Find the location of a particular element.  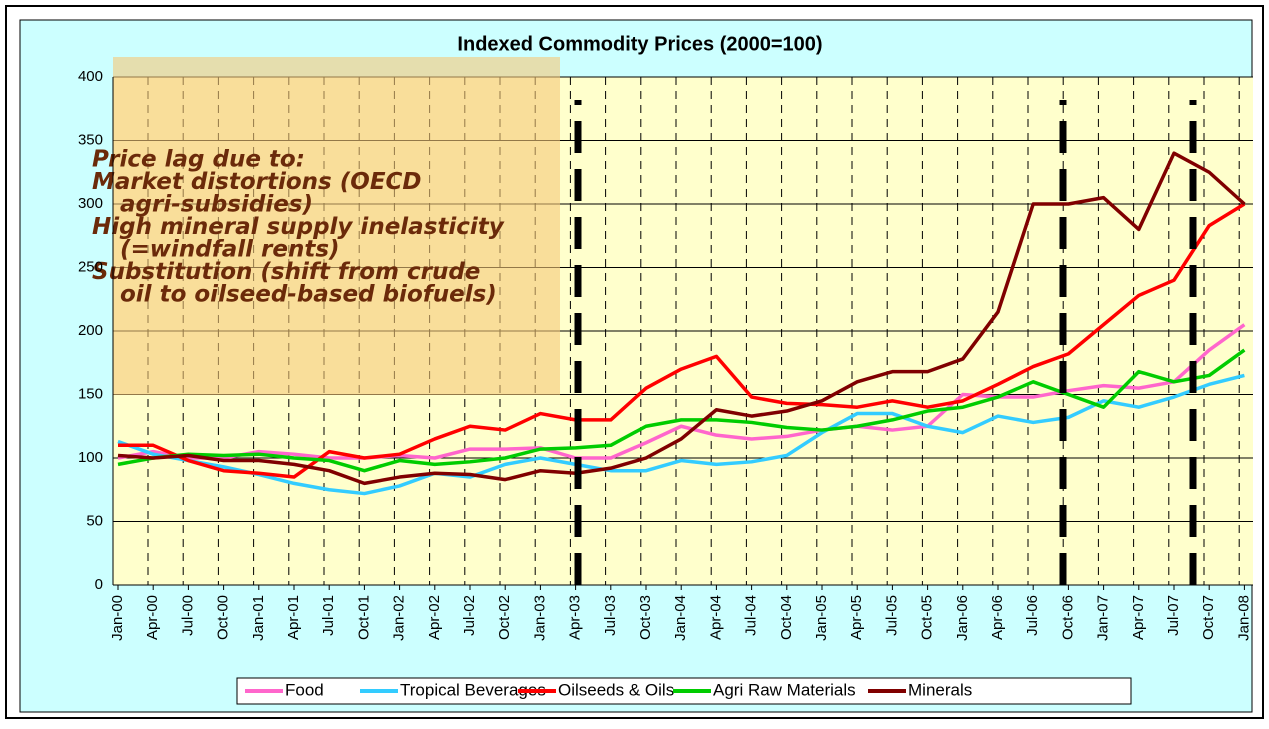

annotation-line: High mineral supply inelasticity is located at coordinates (298, 227).